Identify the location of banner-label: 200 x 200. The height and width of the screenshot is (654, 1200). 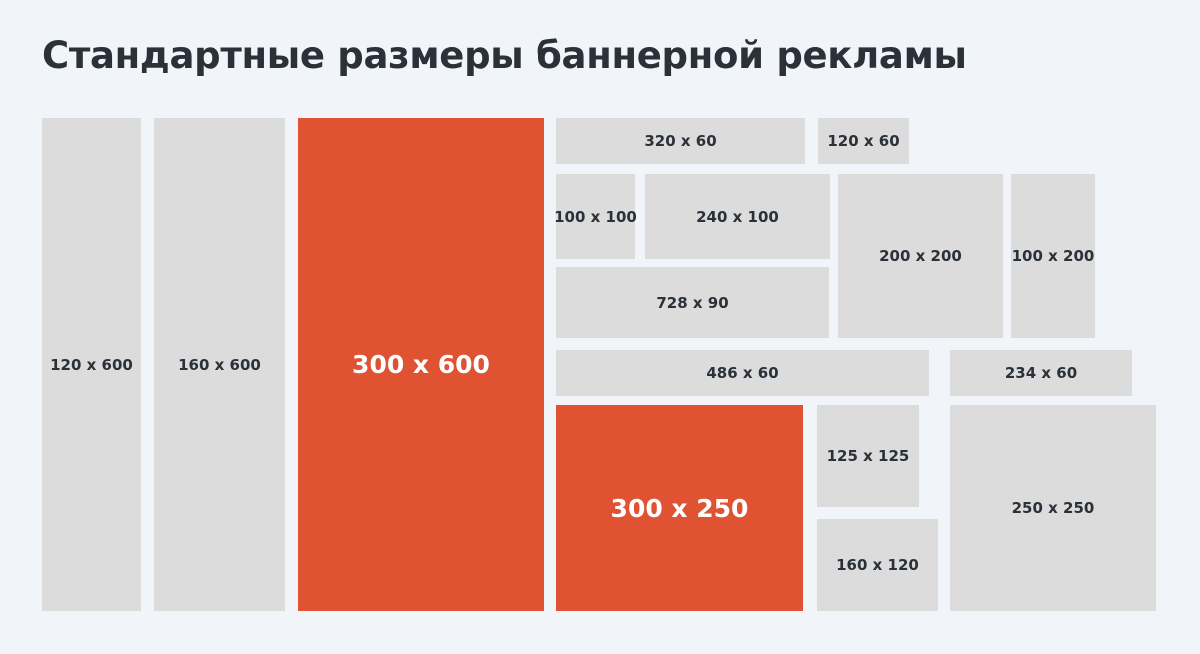
(920, 256).